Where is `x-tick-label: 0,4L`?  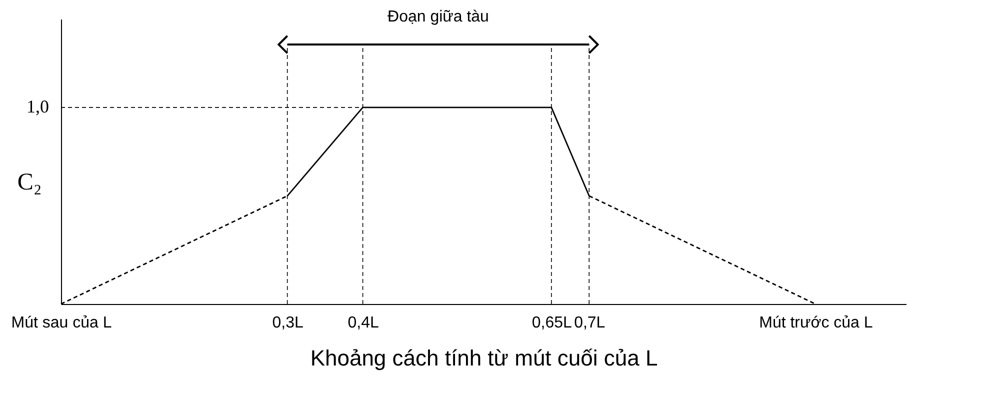
x-tick-label: 0,4L is located at coordinates (363, 323).